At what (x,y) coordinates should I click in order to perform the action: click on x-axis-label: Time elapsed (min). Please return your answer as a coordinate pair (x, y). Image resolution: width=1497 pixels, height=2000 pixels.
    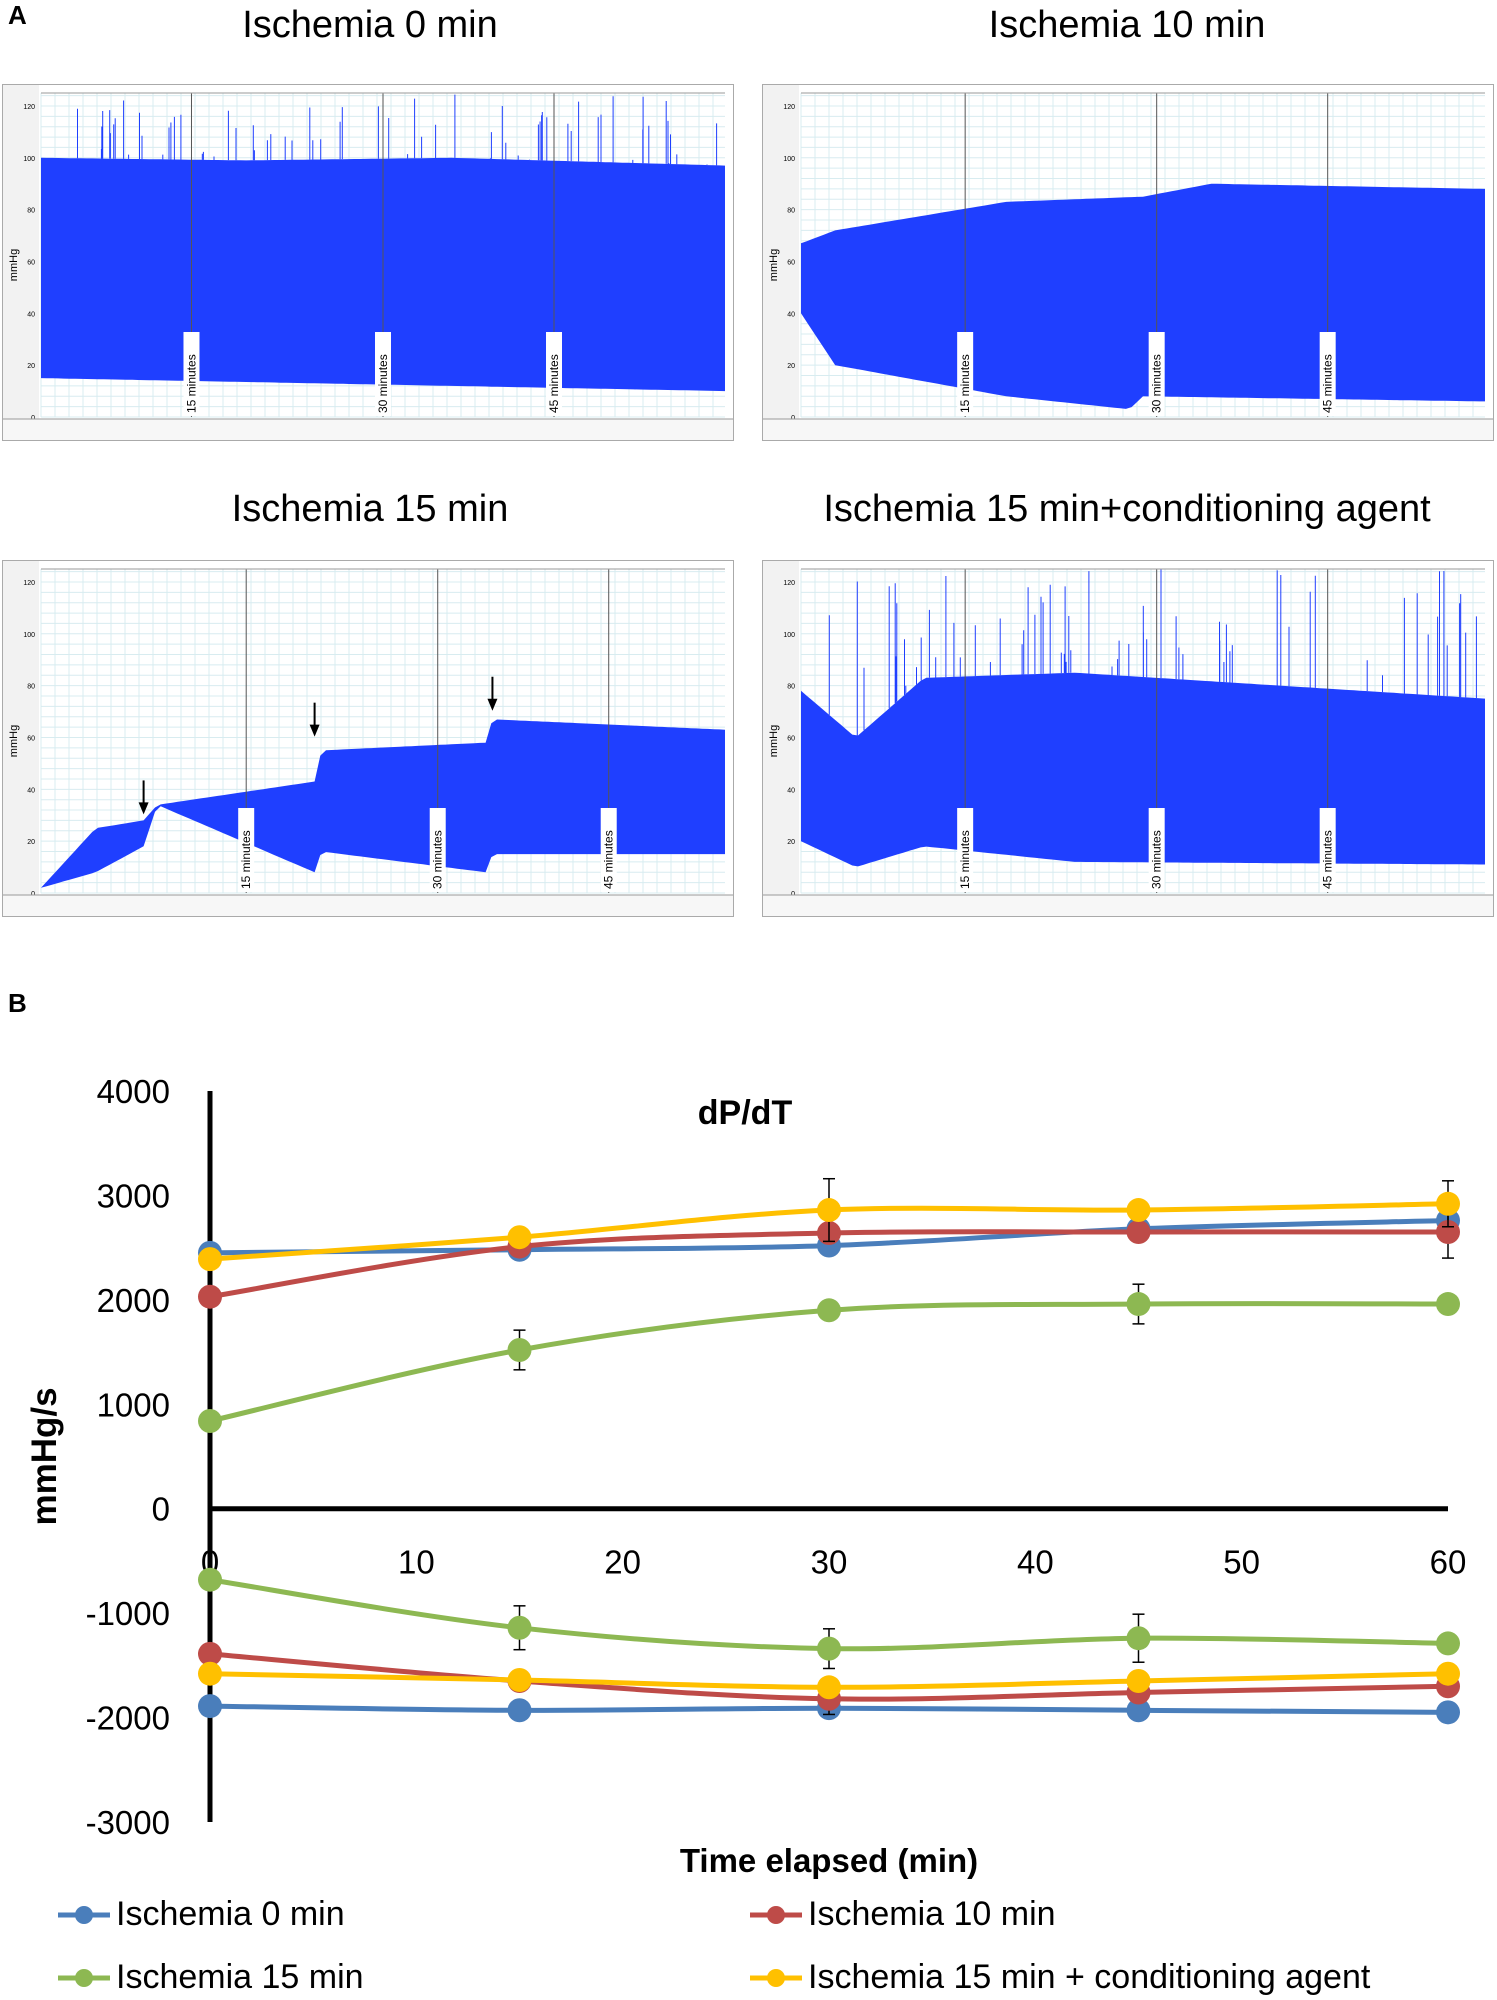
    Looking at the image, I should click on (829, 1860).